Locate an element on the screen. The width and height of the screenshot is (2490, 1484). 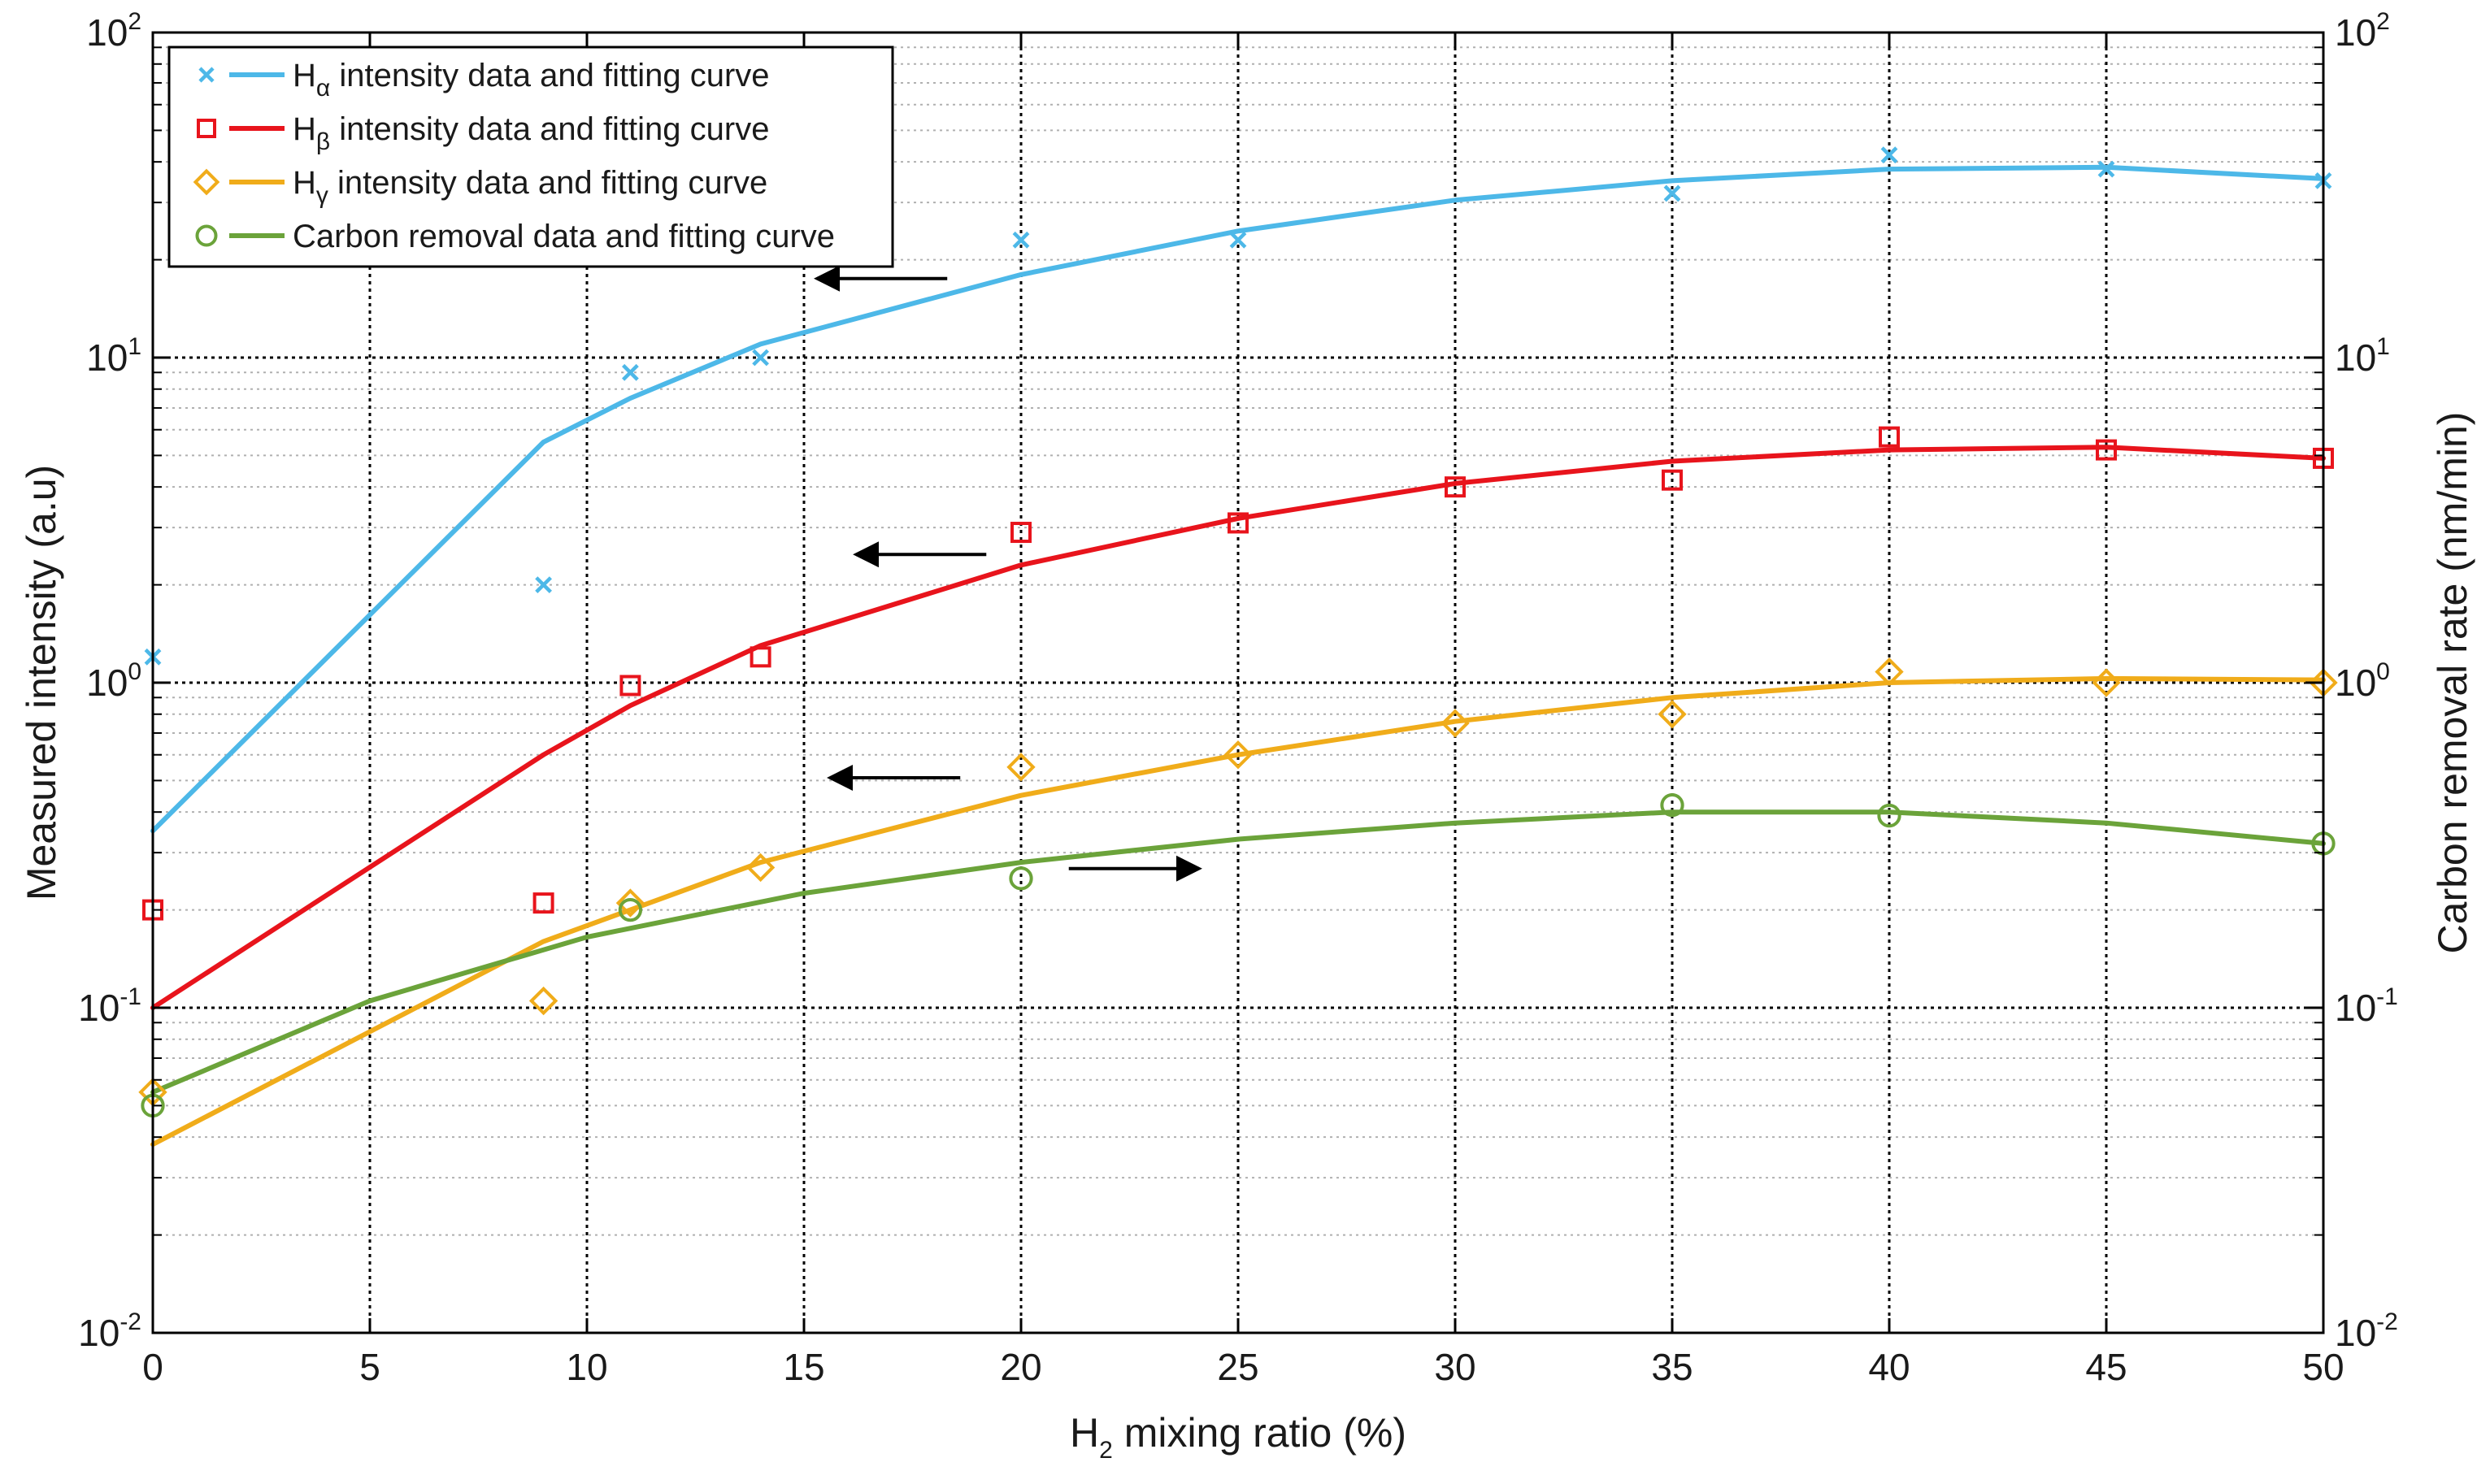
y-tick-label-right: 10⁰ is located at coordinates (2362, 681).